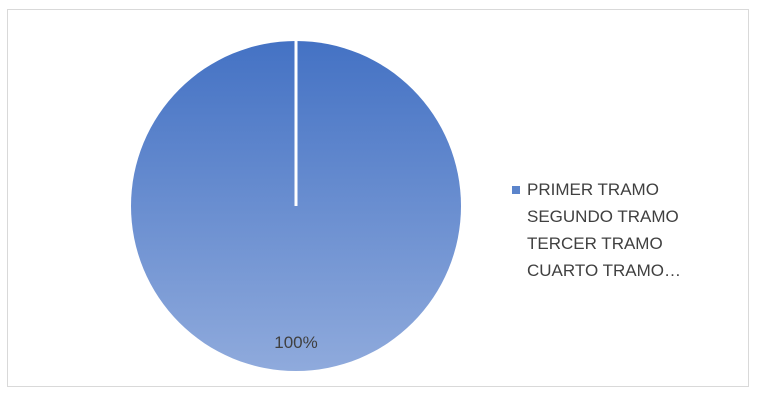  I want to click on legend-item-2: TERCER TRAMO, so click(596, 243).